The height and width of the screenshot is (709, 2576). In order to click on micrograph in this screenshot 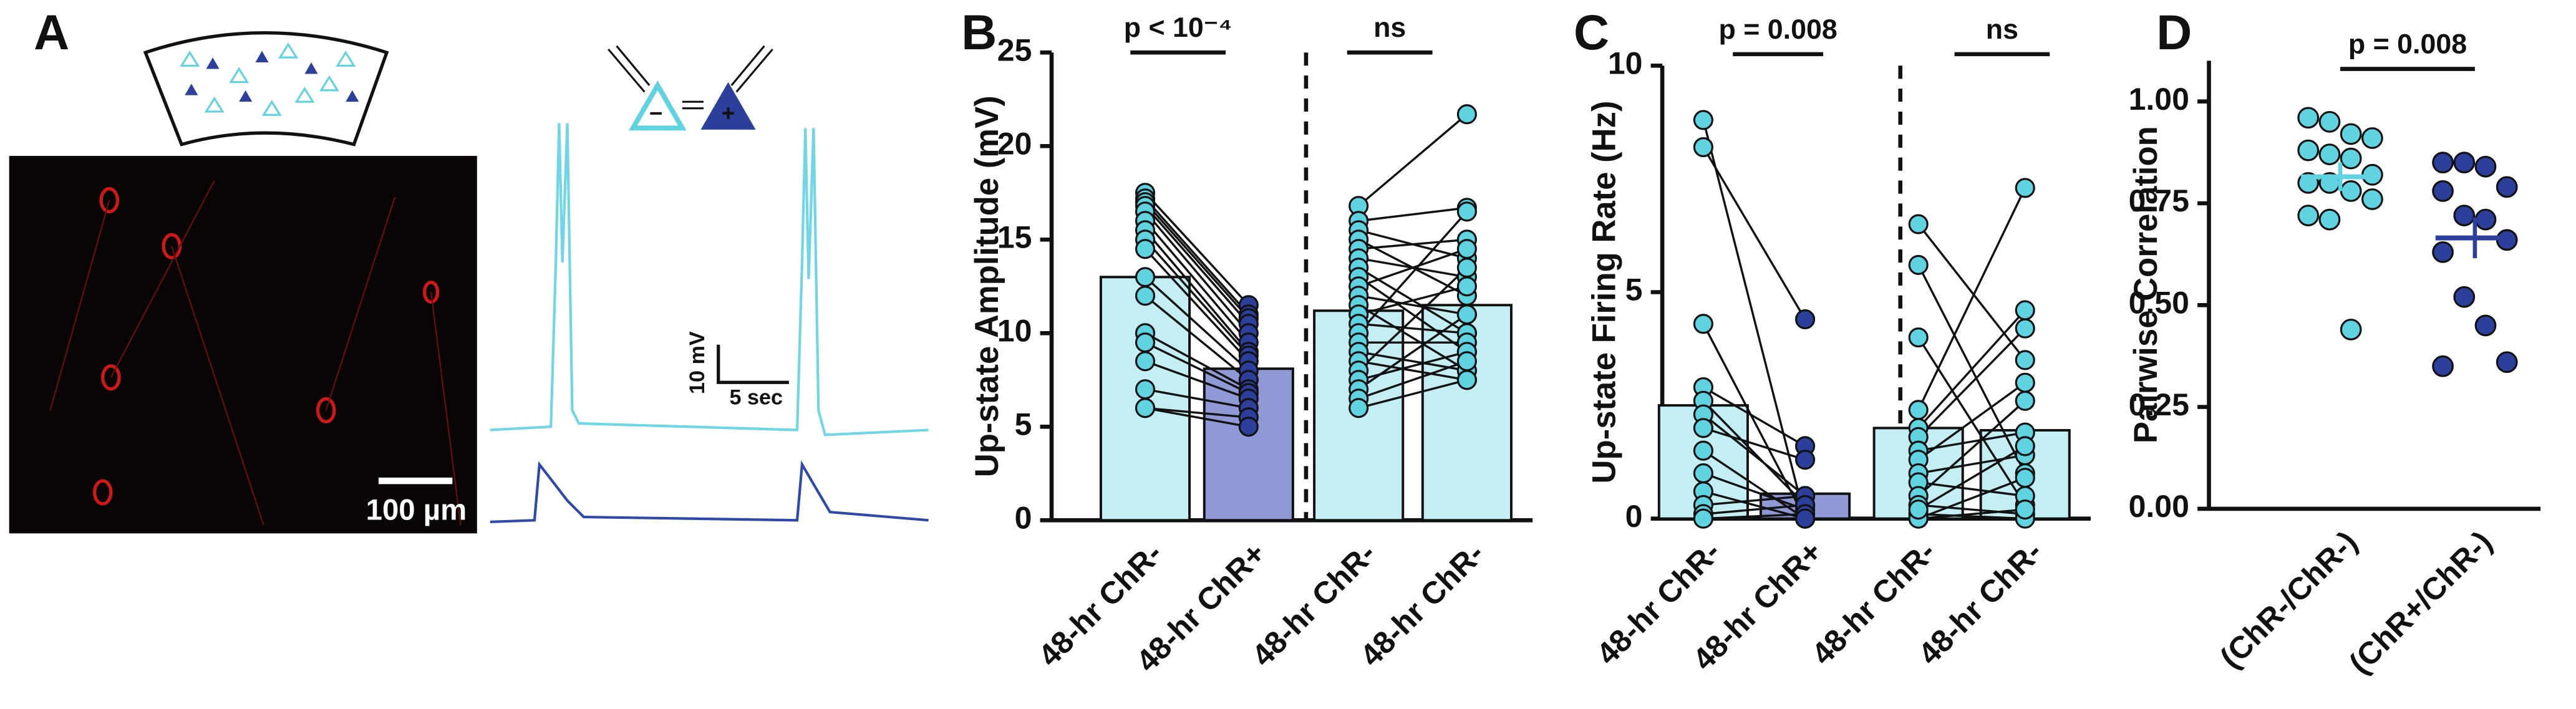, I will do `click(243, 345)`.